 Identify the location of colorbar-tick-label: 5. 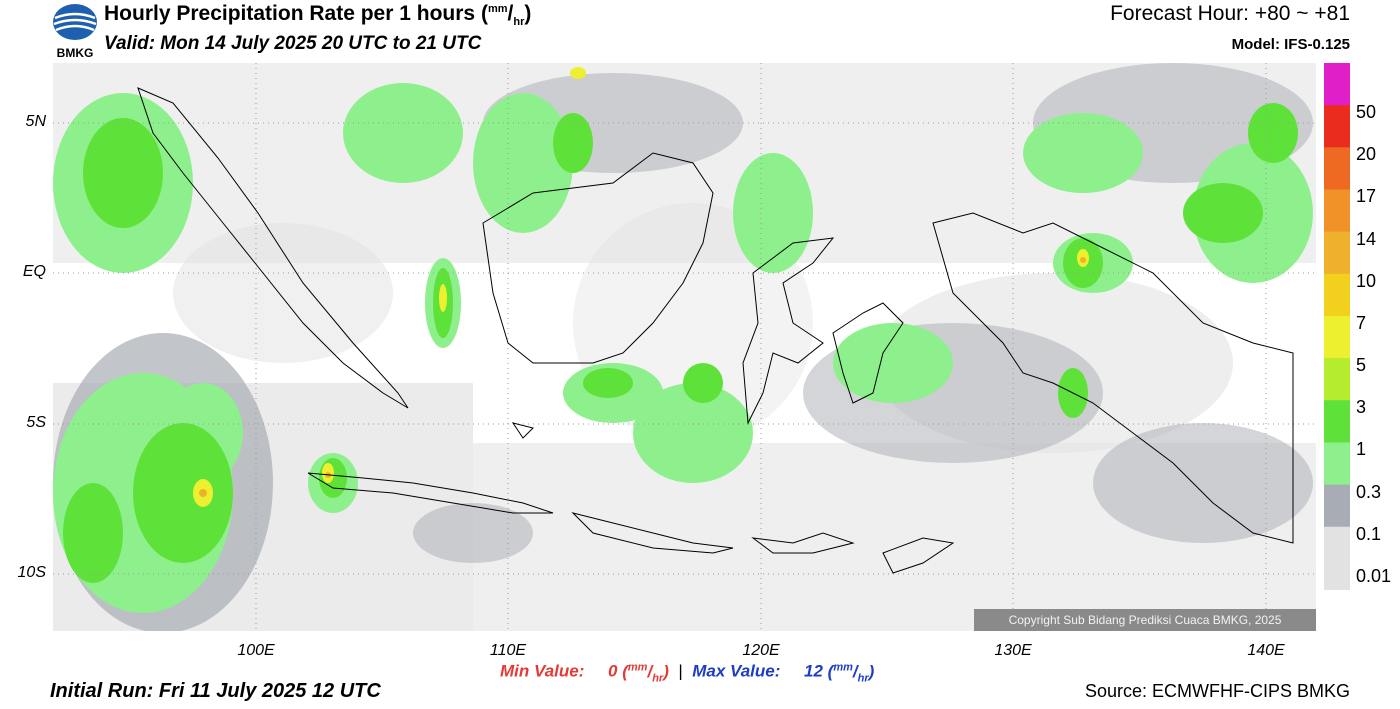
(1361, 365).